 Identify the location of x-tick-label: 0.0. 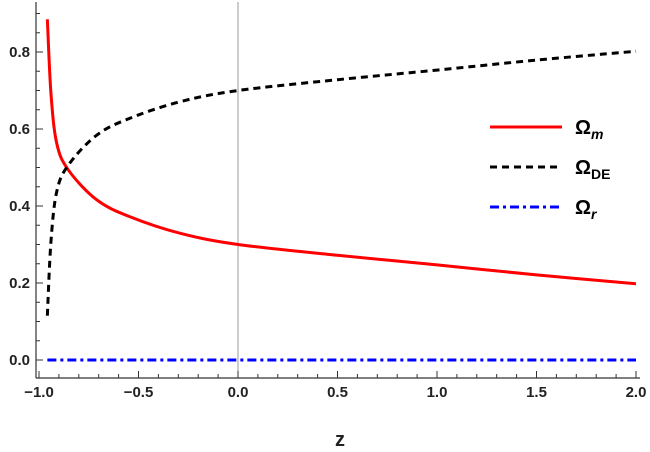
(238, 392).